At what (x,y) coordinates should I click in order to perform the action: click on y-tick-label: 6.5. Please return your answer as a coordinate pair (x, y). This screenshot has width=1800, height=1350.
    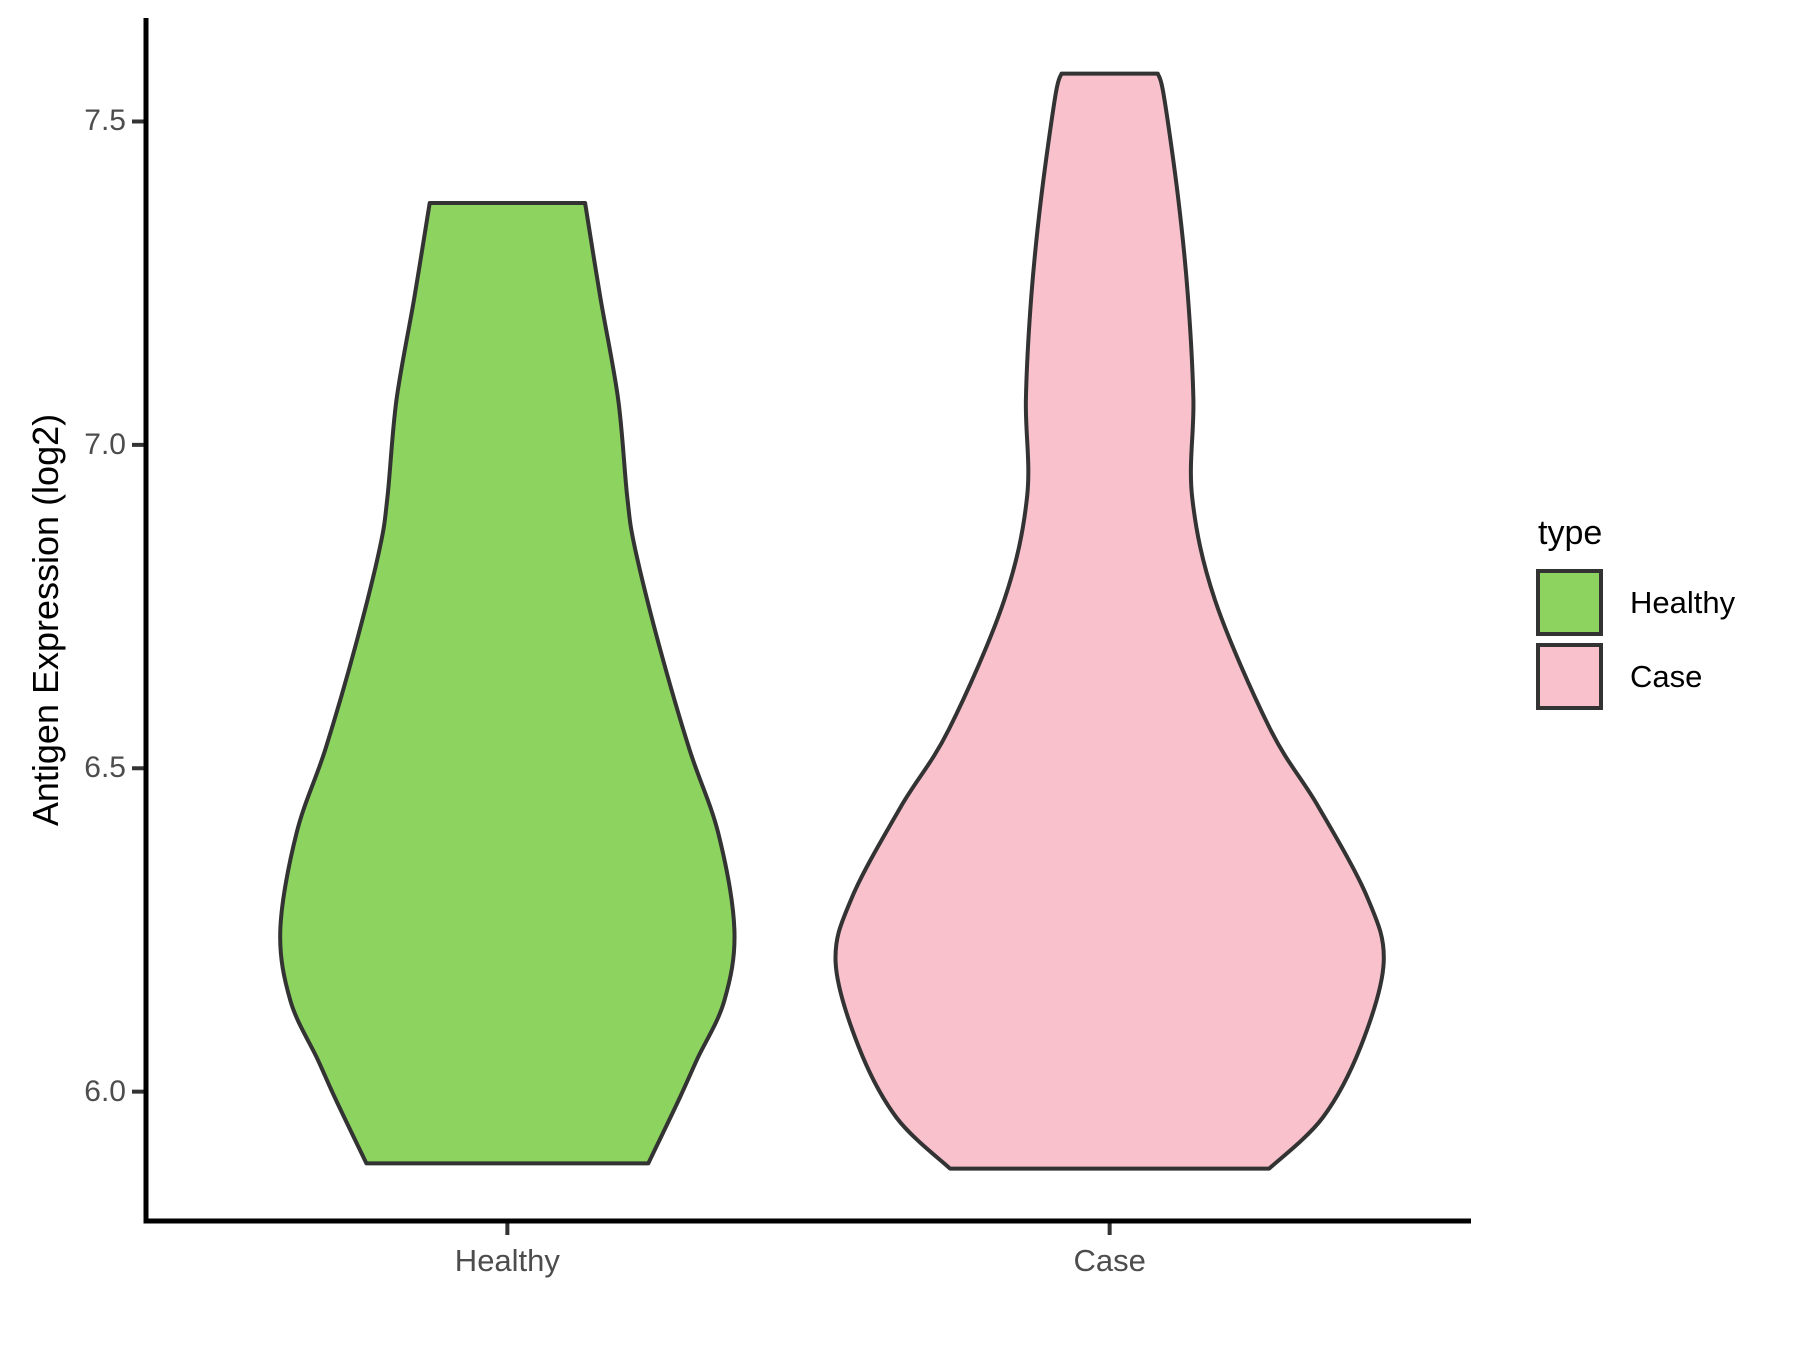
    Looking at the image, I should click on (105, 768).